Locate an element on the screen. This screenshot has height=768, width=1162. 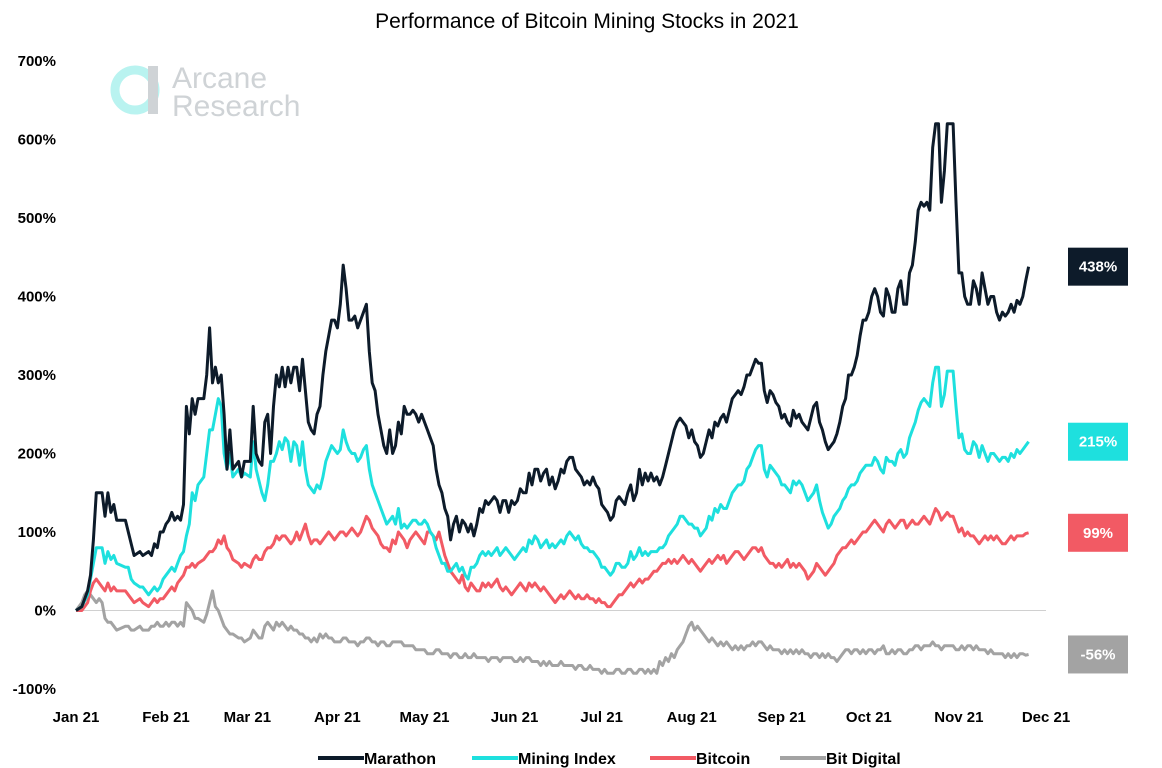
x-tick-label: May 21 is located at coordinates (424, 717).